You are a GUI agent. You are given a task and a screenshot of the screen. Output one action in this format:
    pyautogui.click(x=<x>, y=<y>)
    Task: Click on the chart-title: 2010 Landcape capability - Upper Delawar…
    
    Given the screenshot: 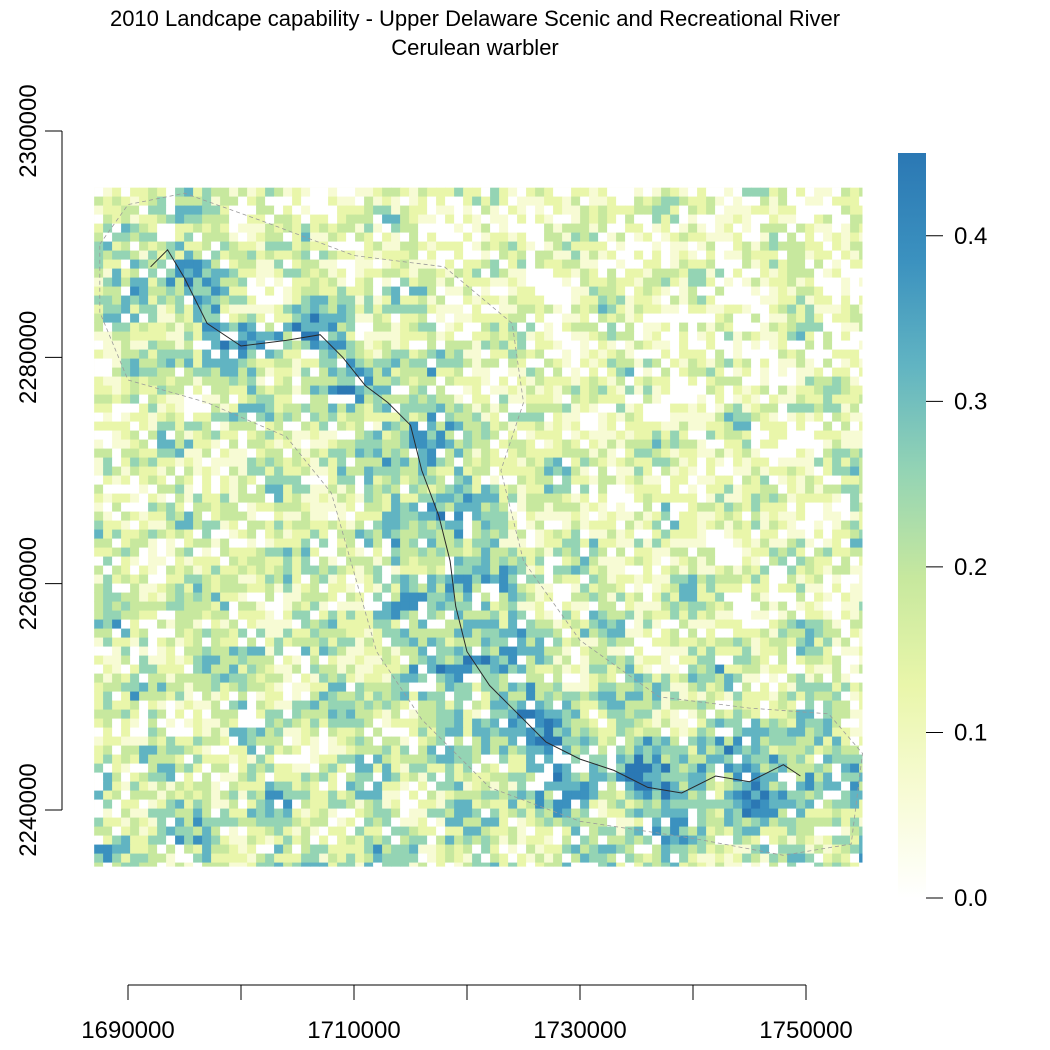 What is the action you would take?
    pyautogui.click(x=475, y=18)
    